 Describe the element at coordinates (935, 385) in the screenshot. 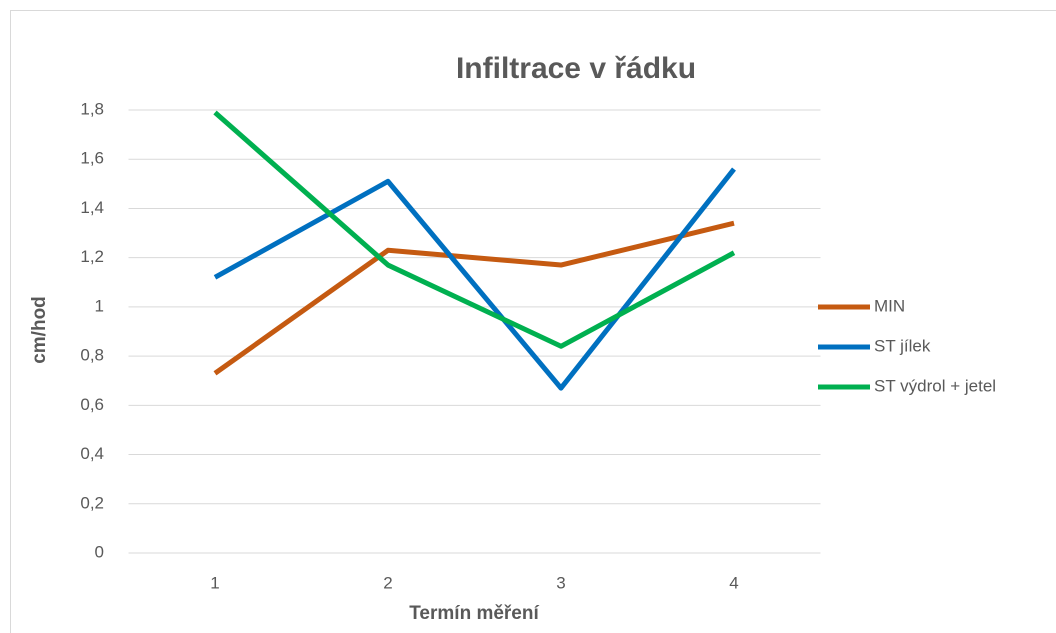

I see `legend-label: ST výdrol + jetel` at that location.